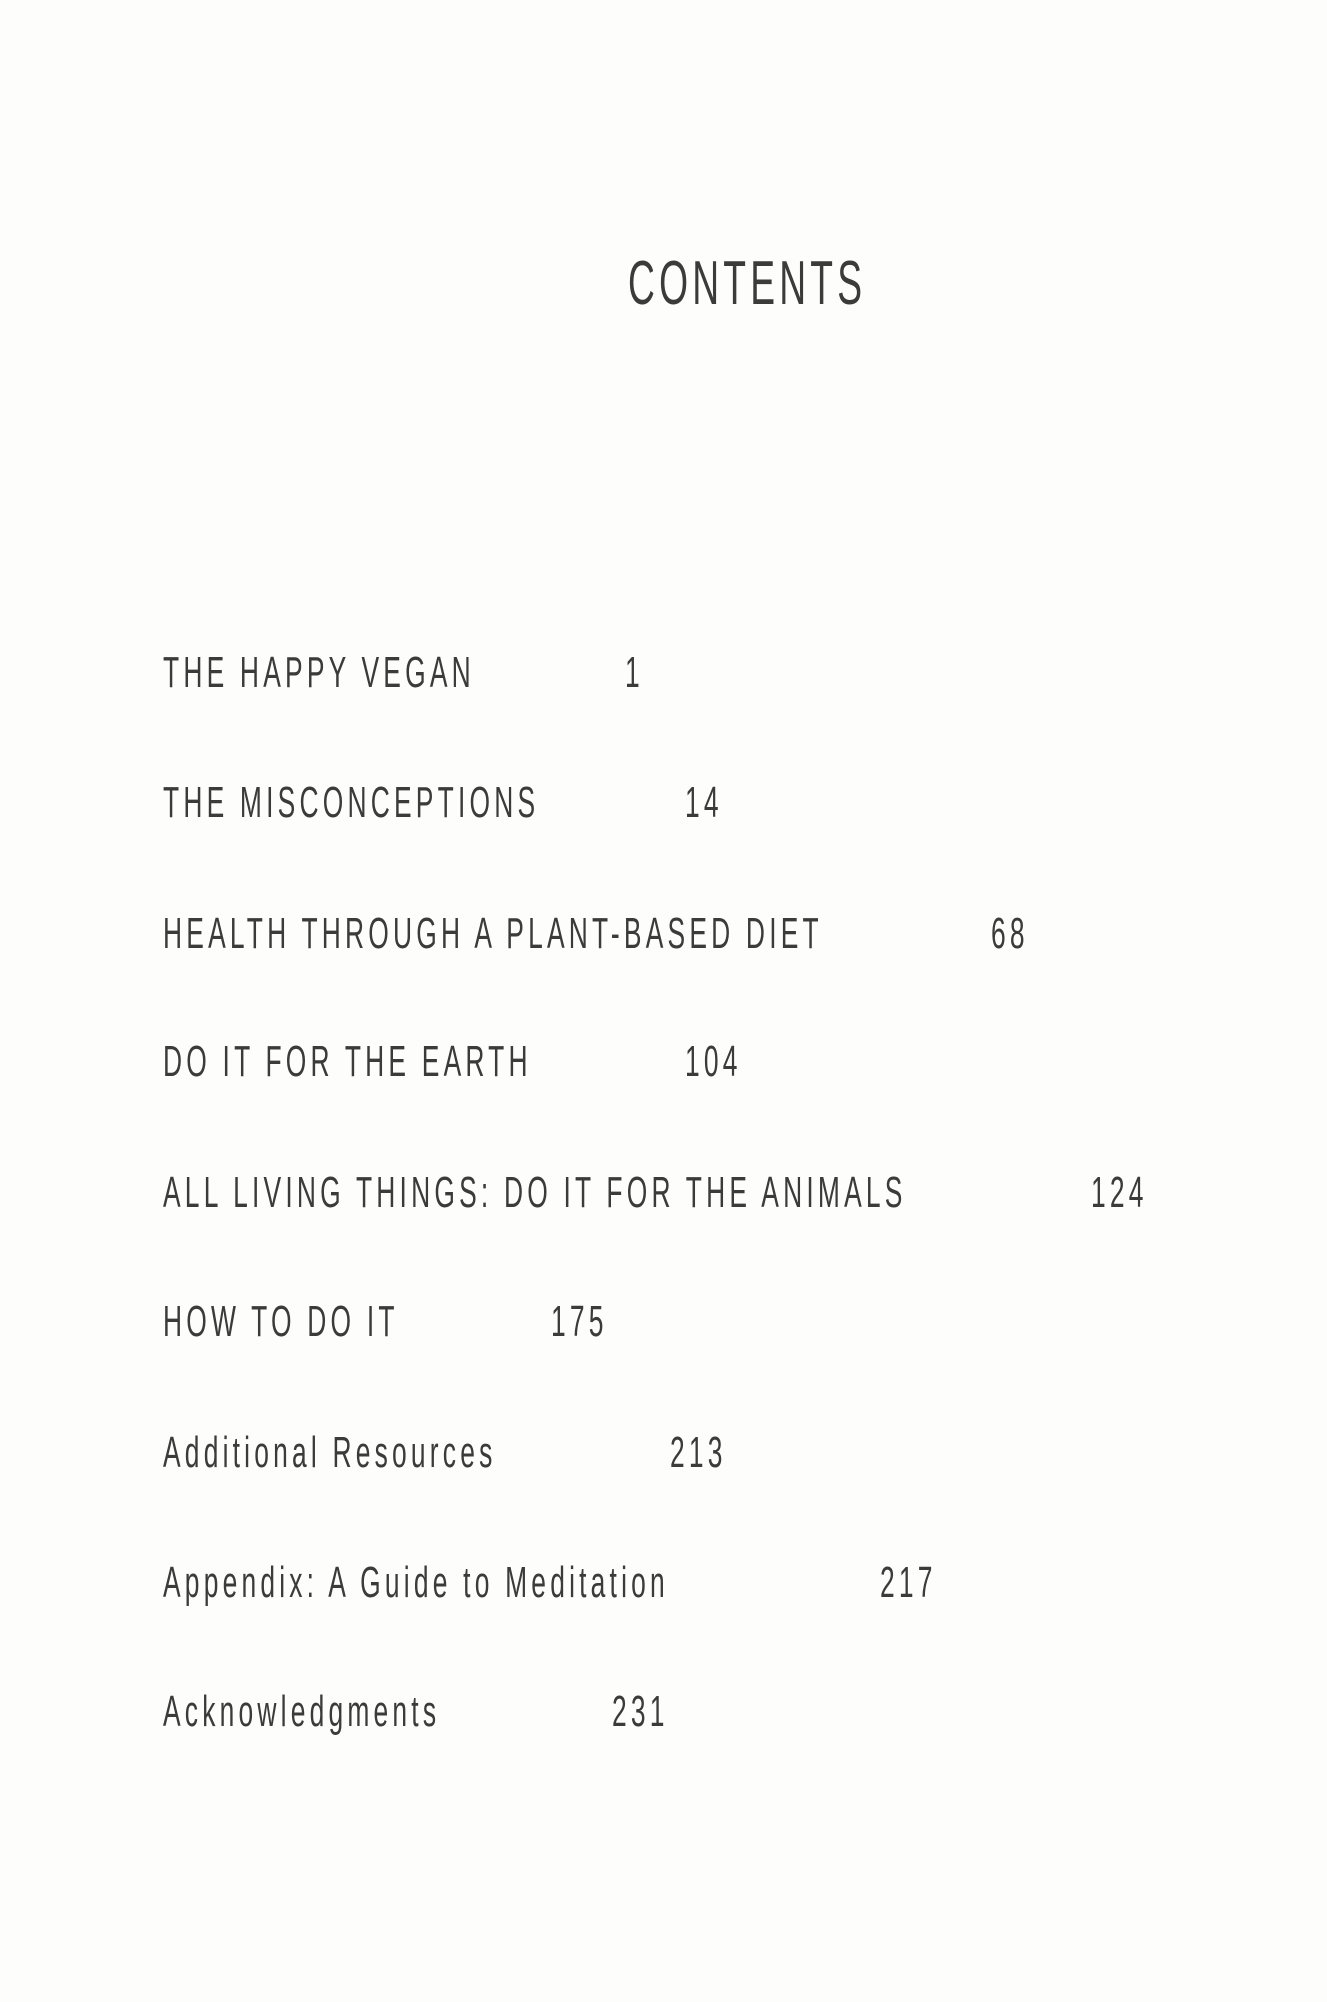 The width and height of the screenshot is (1327, 2002). I want to click on toc-entry: THE HAPPY VEGAN 1, so click(713, 673).